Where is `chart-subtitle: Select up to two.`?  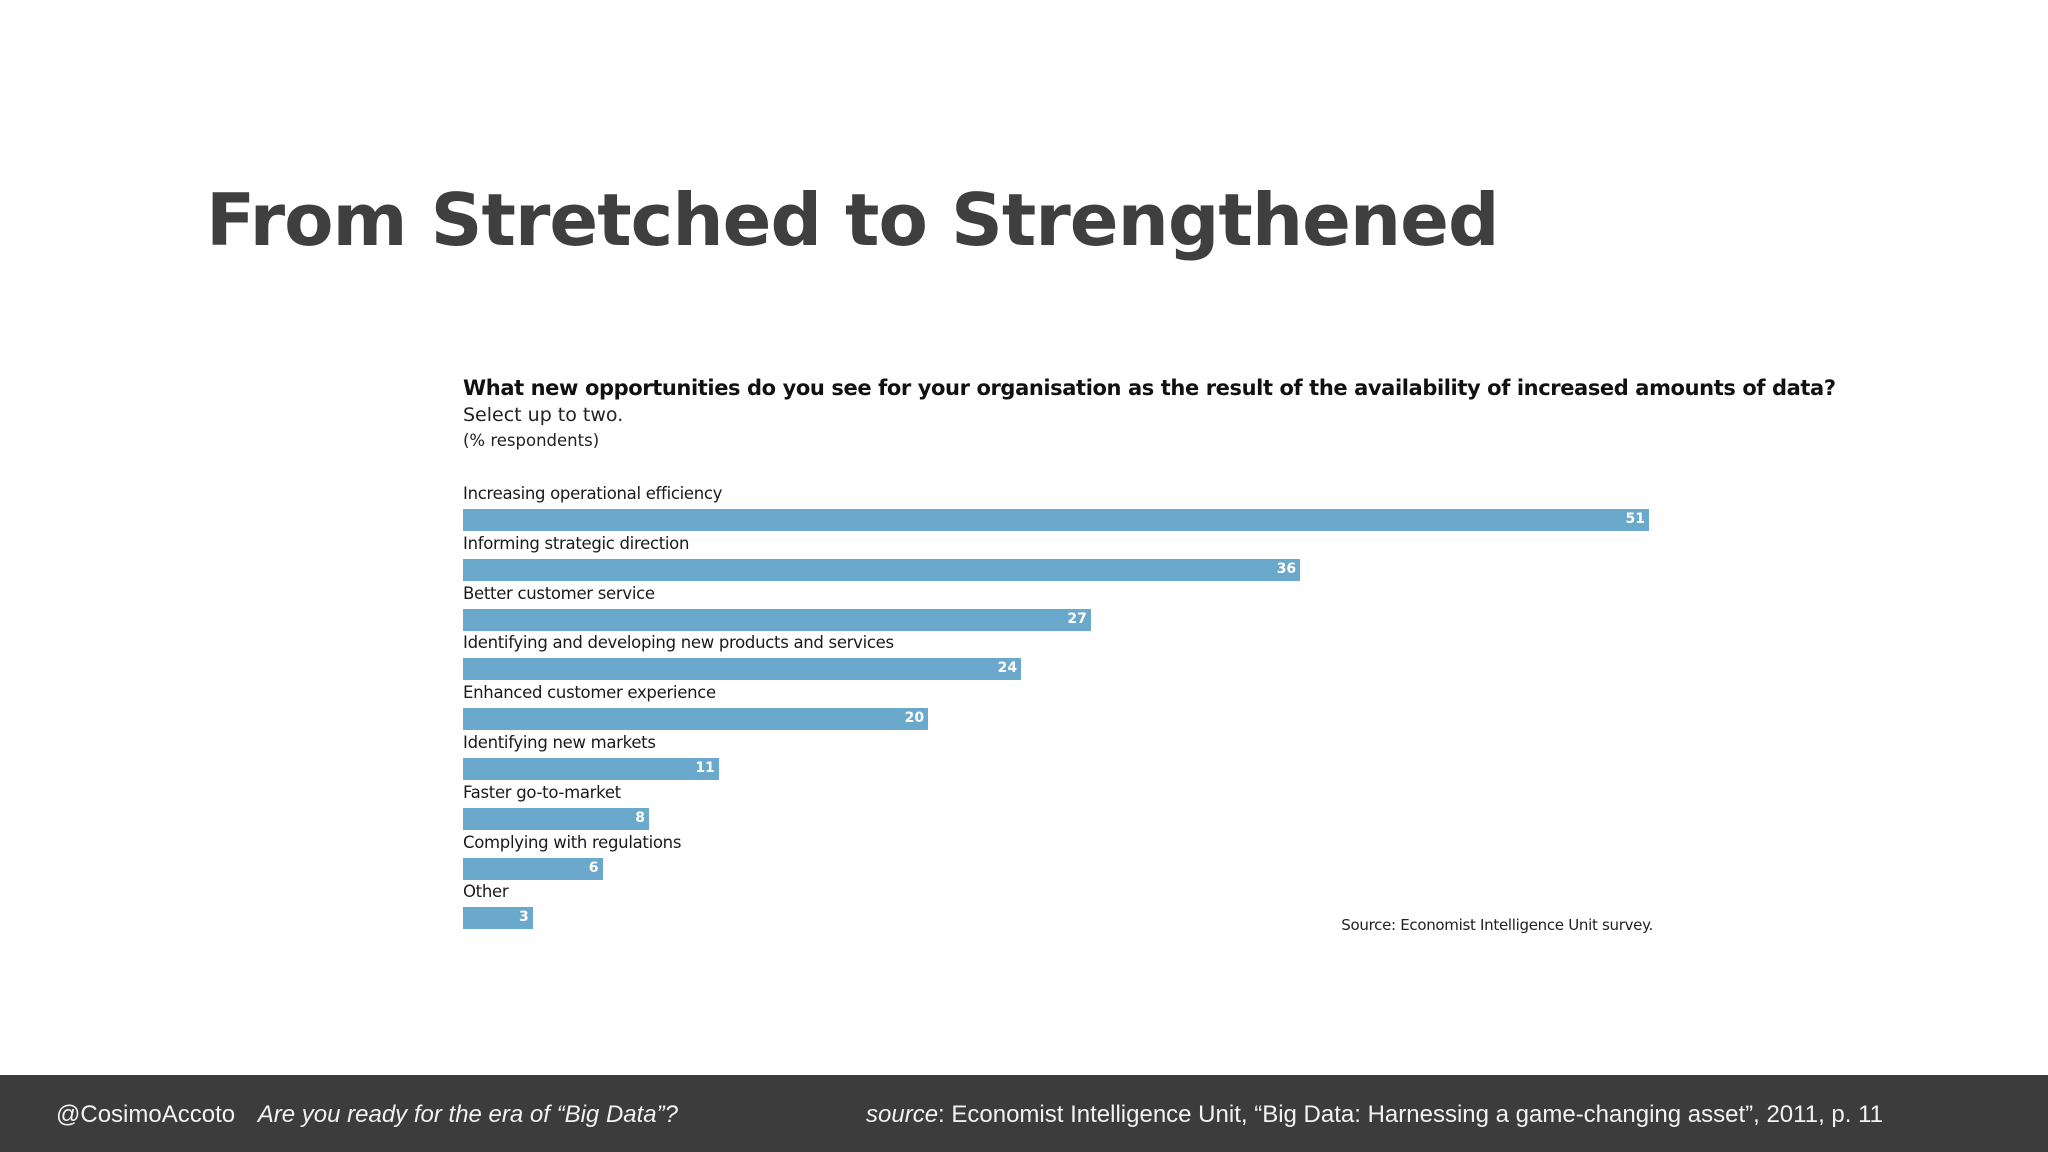
chart-subtitle: Select up to two. is located at coordinates (543, 415).